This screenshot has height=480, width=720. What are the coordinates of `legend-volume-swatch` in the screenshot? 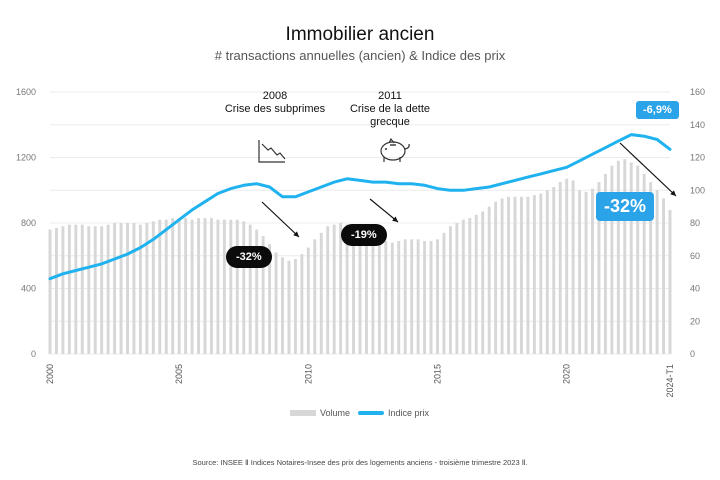 It's located at (303, 413).